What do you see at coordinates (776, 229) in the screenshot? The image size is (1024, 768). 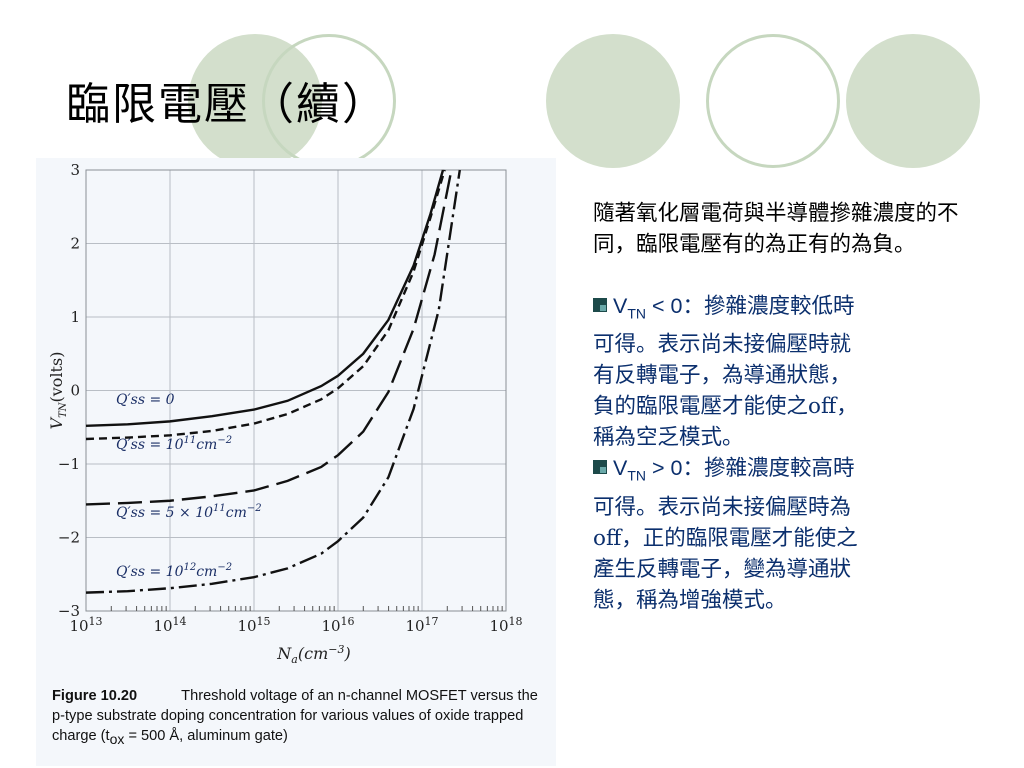 I see `intro-paragraph: 隨著氧化層電荷與半導體摻雜濃度的不同，臨限電壓有的為正有的為負。` at bounding box center [776, 229].